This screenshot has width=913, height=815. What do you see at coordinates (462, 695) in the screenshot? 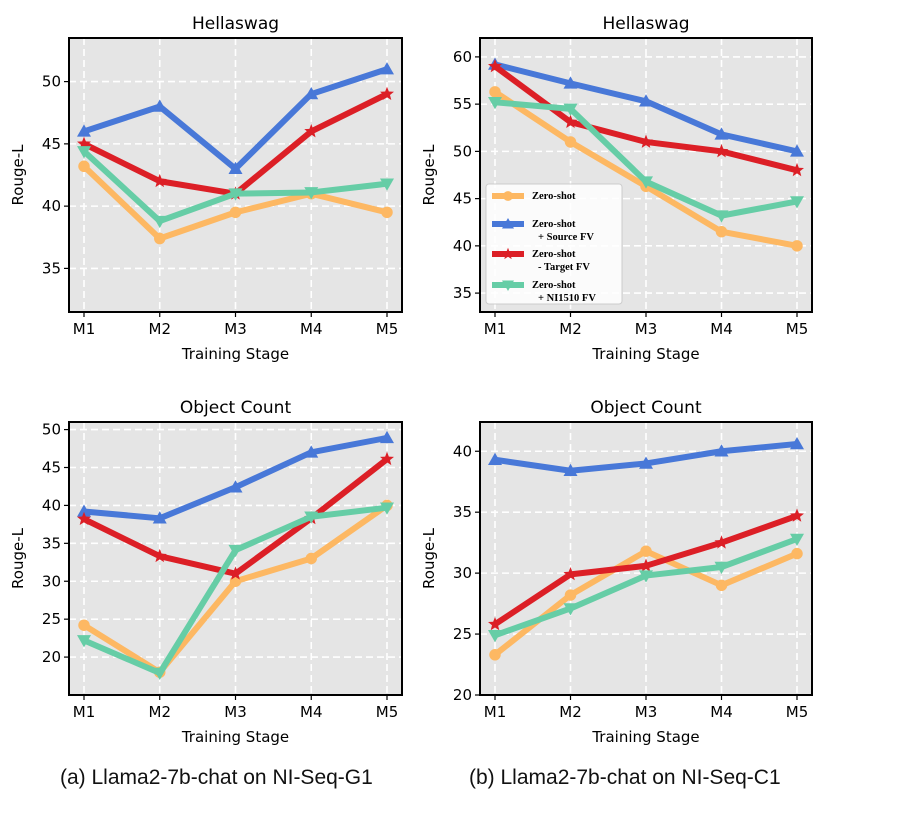
I see `y-tick-label: 20` at bounding box center [462, 695].